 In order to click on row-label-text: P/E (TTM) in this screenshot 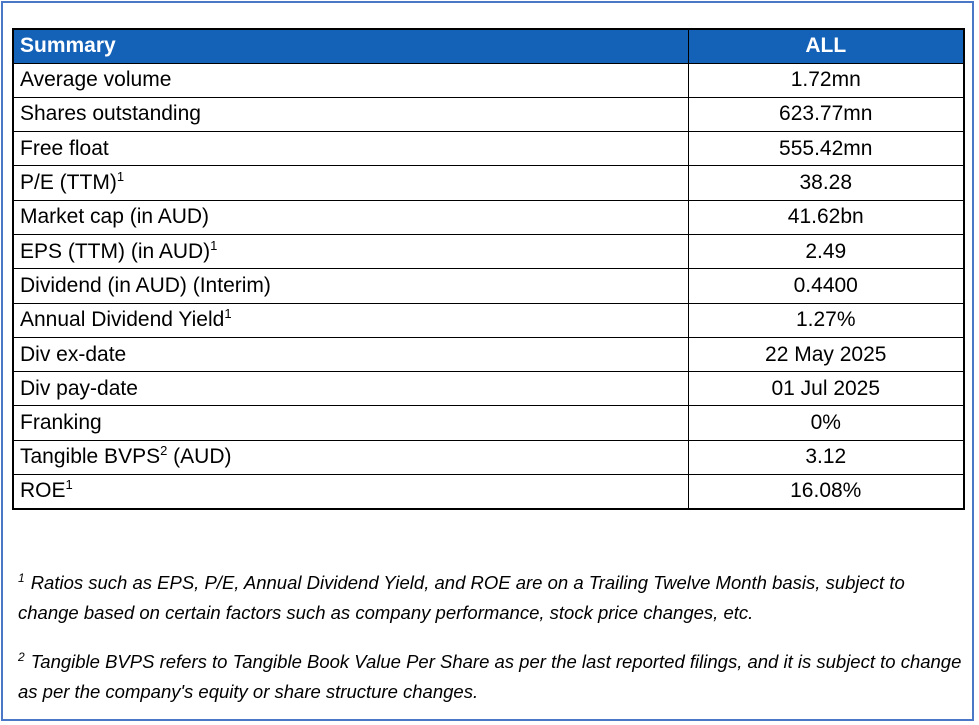, I will do `click(68, 183)`.